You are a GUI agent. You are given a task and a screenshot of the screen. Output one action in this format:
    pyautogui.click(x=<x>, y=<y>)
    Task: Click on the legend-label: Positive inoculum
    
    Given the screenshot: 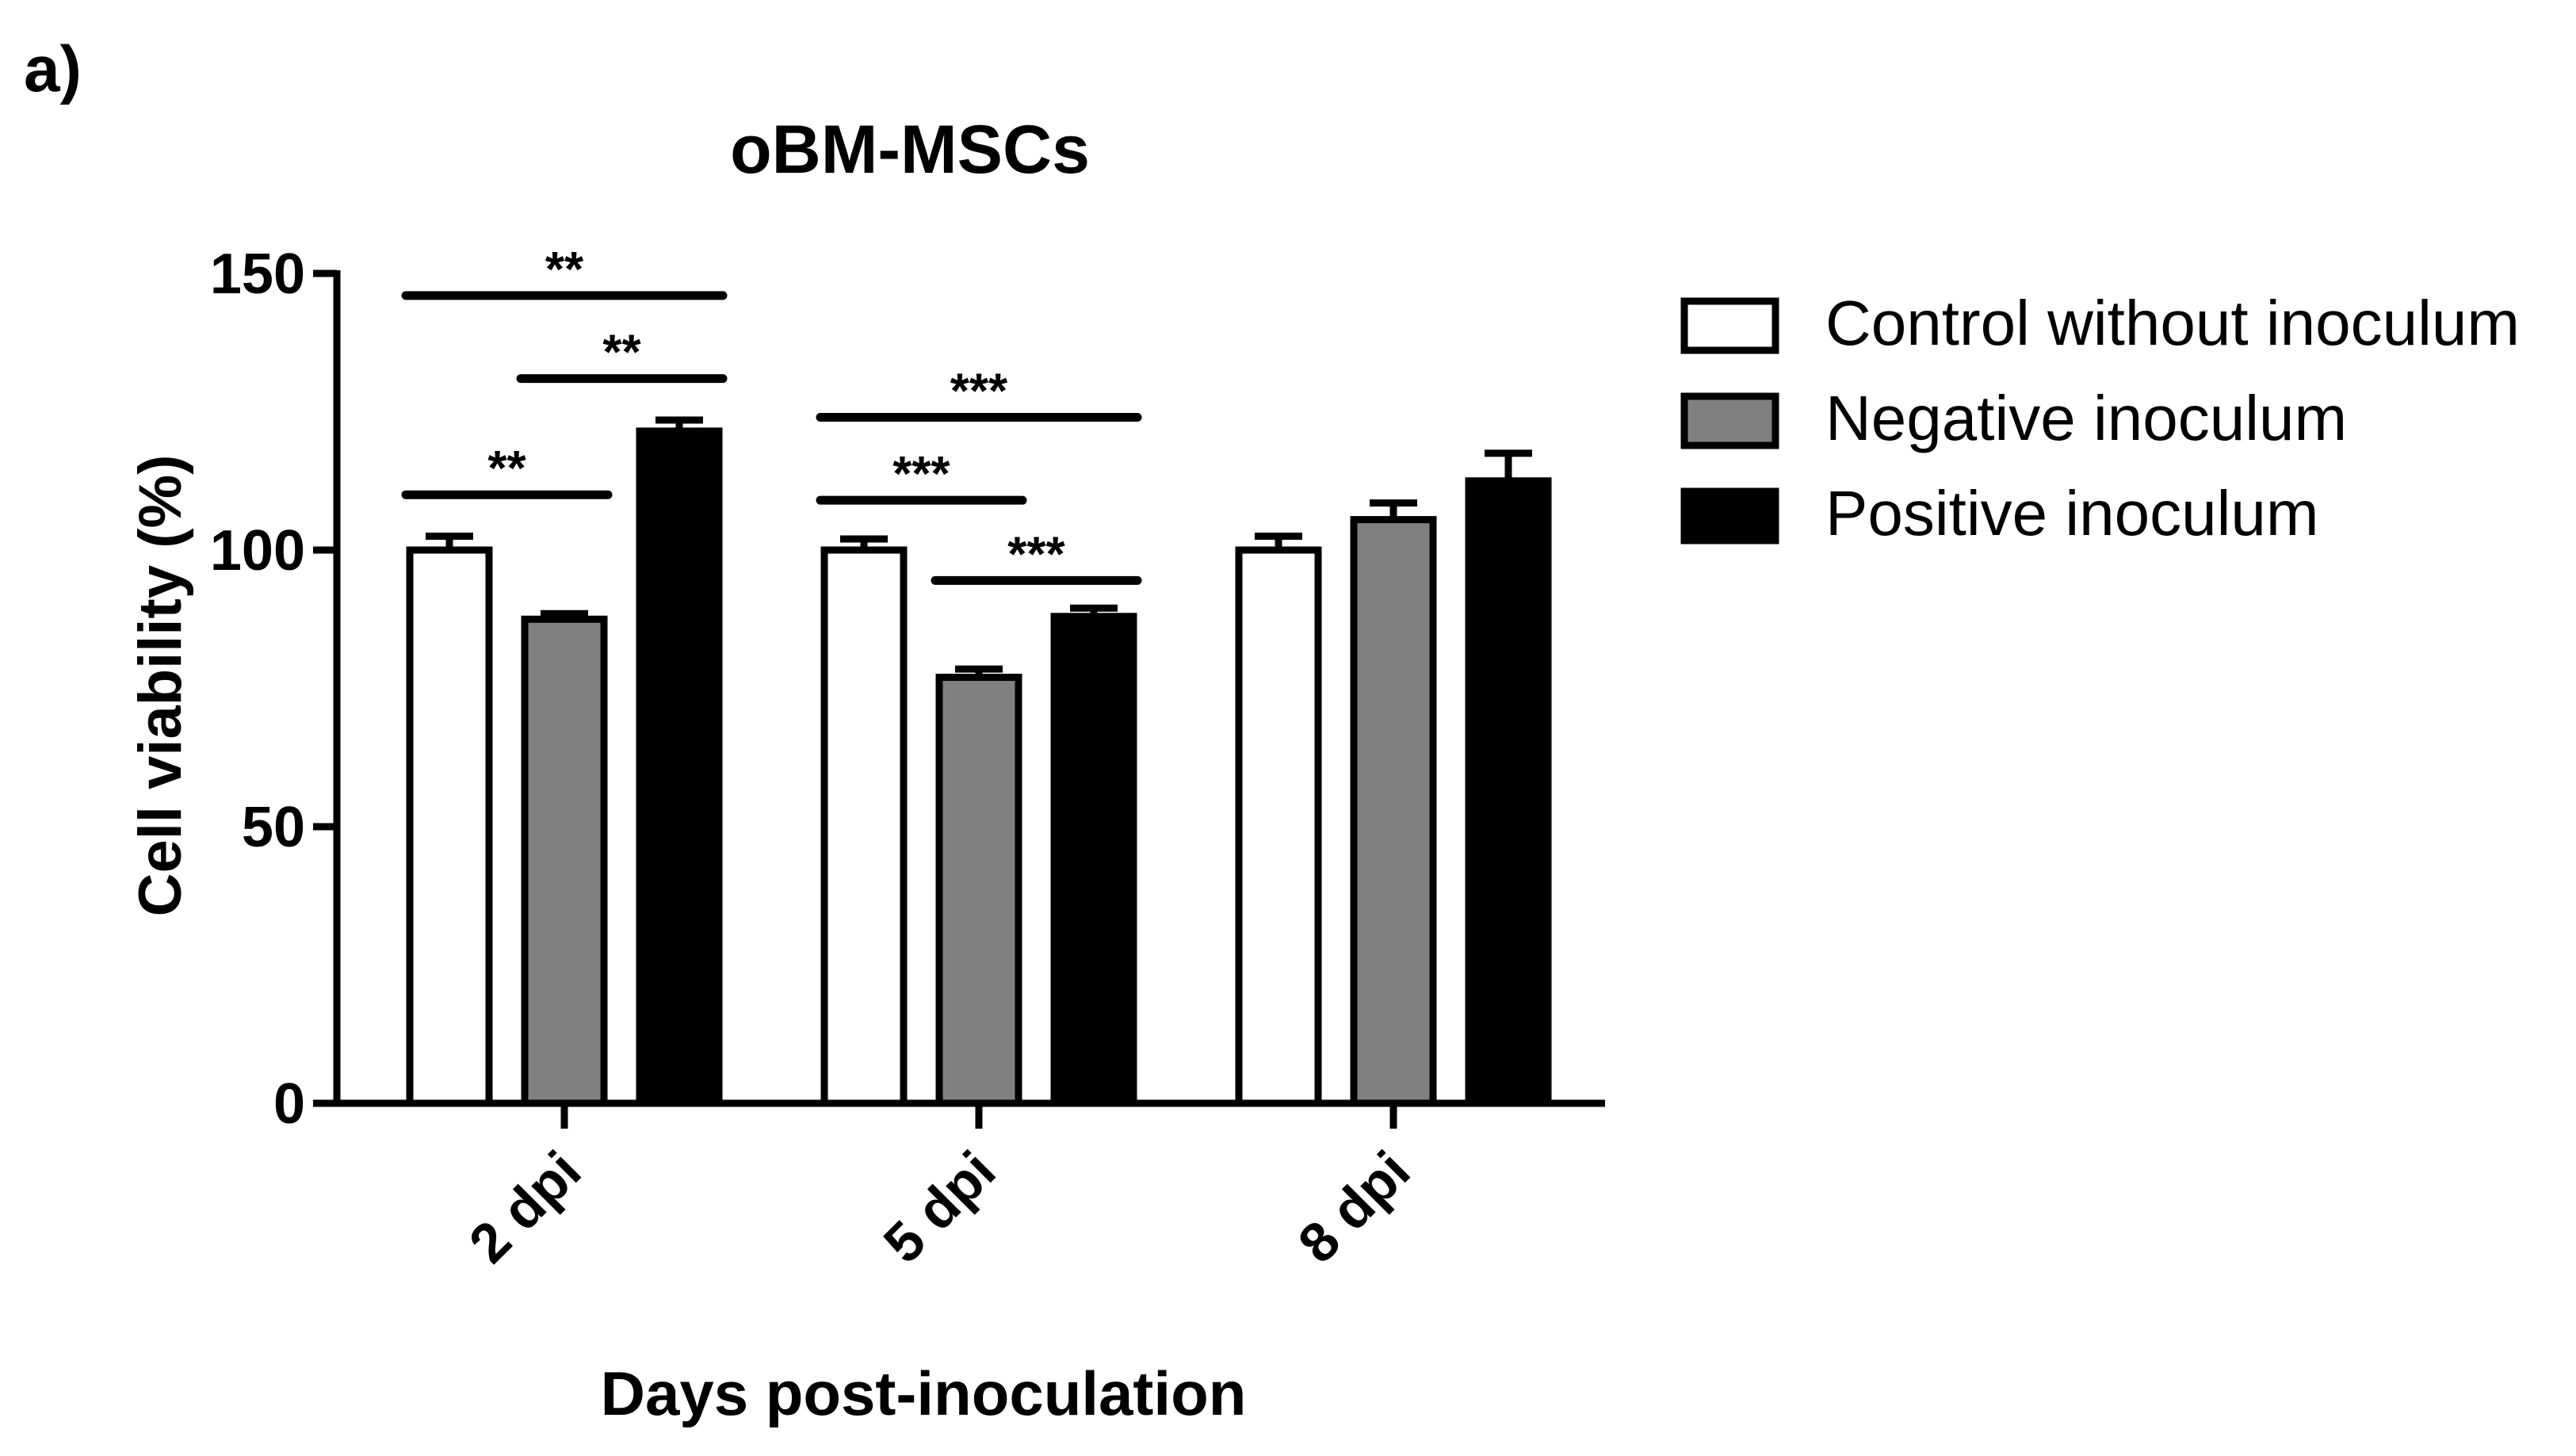 What is the action you would take?
    pyautogui.click(x=2072, y=513)
    